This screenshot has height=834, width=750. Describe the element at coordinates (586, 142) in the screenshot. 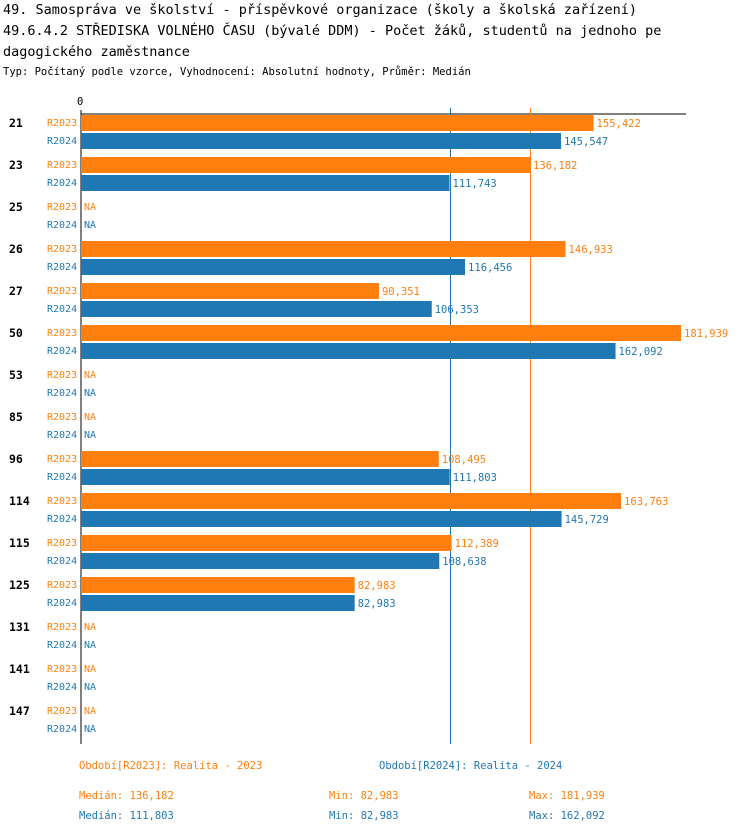

I see `value-label-r2024-21: 145,547` at that location.